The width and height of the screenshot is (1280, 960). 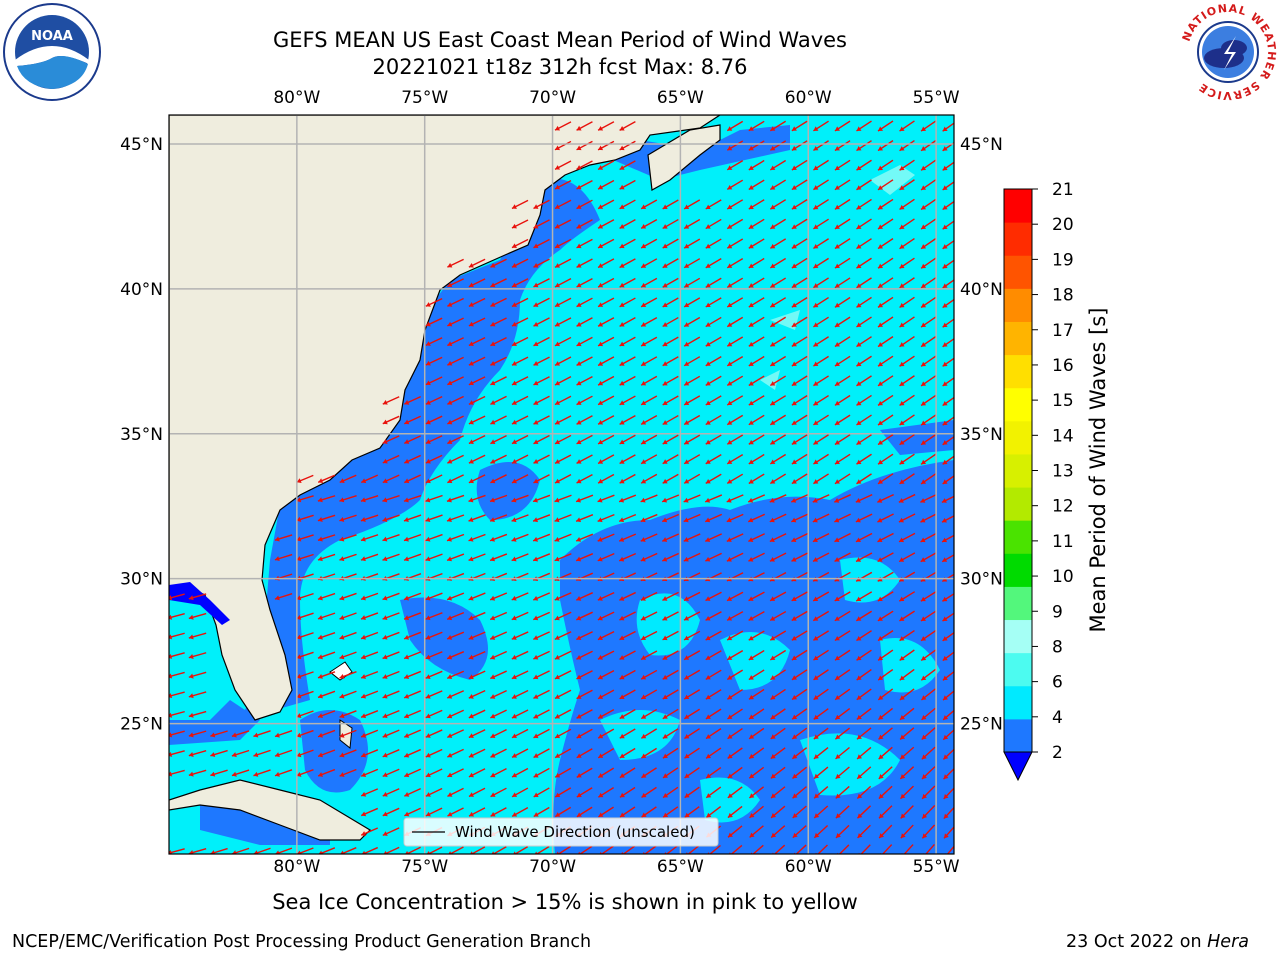 What do you see at coordinates (1018, 669) in the screenshot?
I see `colorbar-segment` at bounding box center [1018, 669].